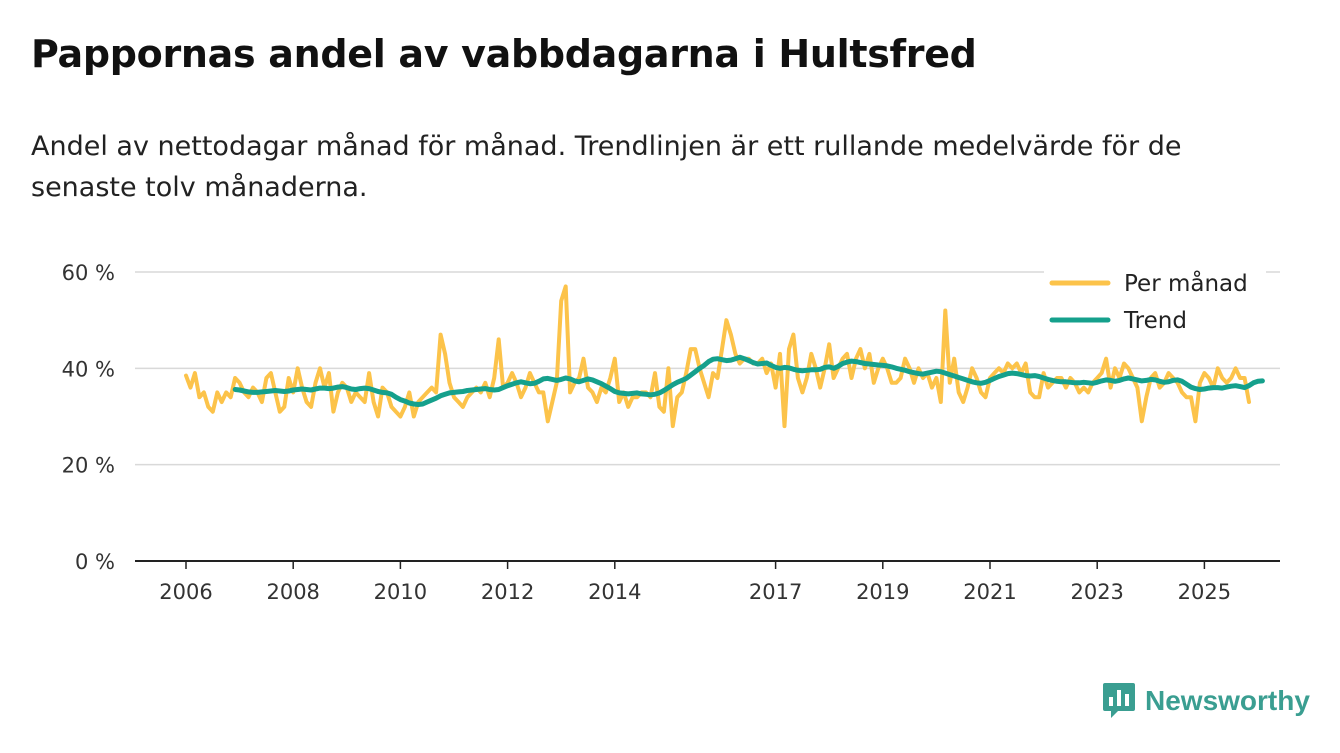  I want to click on x-tick-label: 2019, so click(882, 592).